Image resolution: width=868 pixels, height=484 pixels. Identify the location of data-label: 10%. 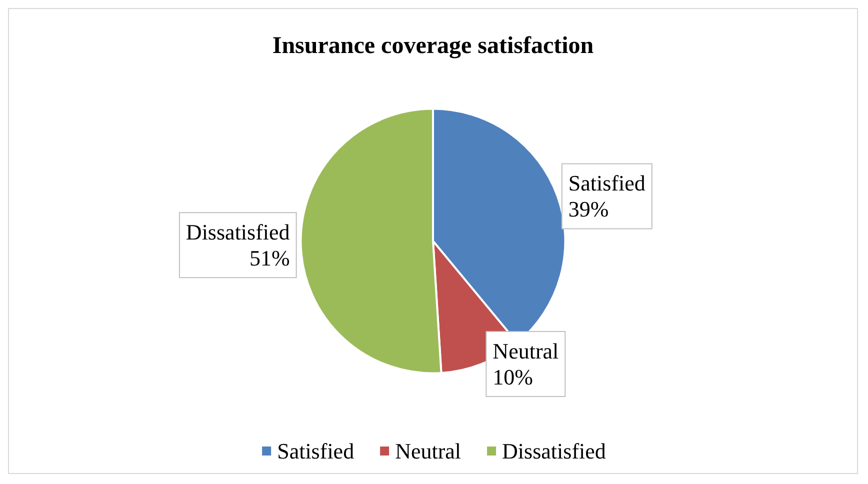
(513, 377).